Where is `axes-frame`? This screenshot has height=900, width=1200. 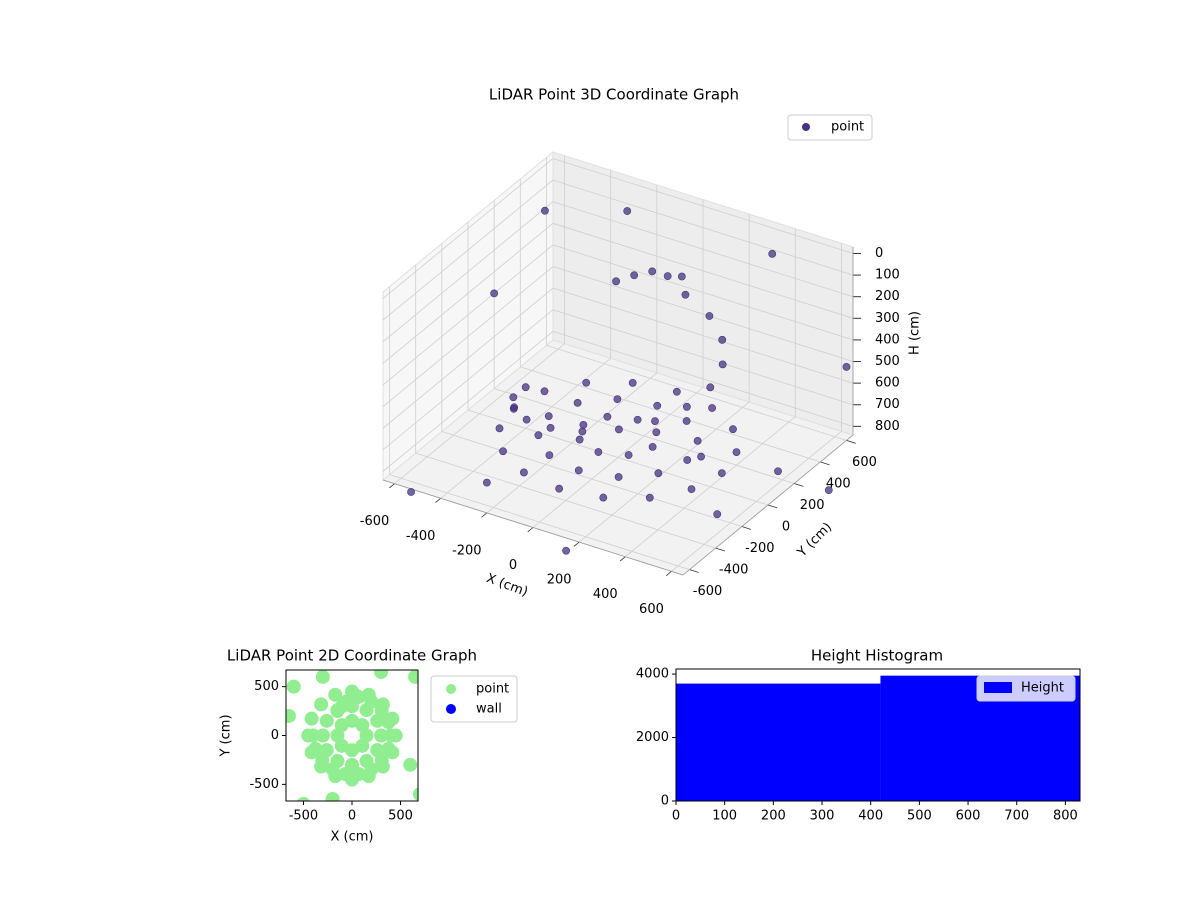
axes-frame is located at coordinates (878, 735).